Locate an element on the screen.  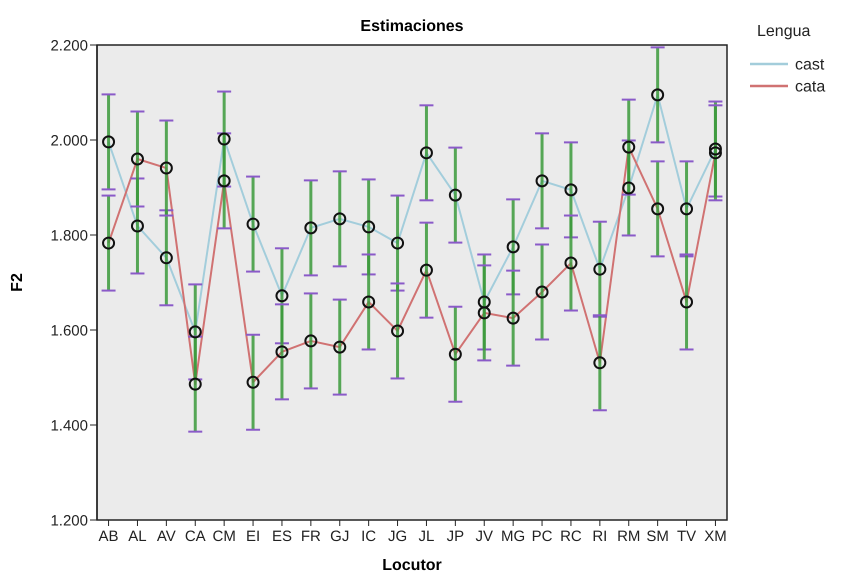
y-axis-title: F2 is located at coordinates (17, 282).